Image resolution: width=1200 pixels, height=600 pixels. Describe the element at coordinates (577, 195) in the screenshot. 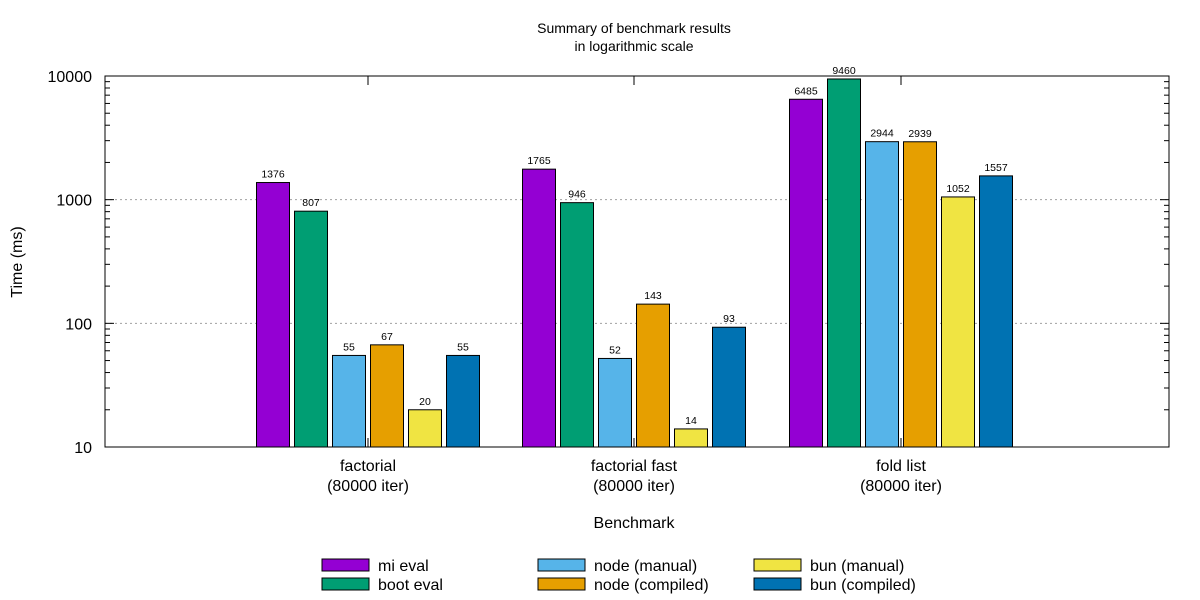

I see `bar-value-label: 946` at that location.